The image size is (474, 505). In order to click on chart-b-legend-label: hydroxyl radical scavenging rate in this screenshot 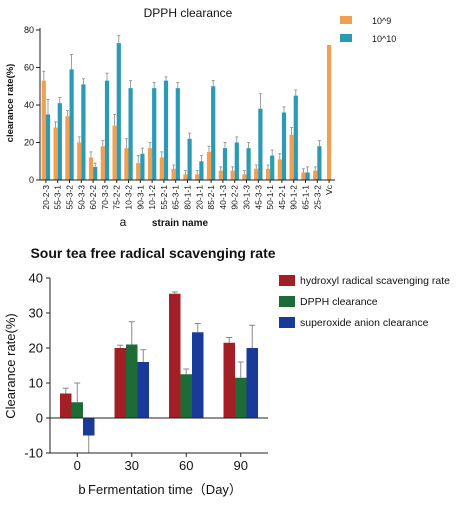, I will do `click(375, 281)`.